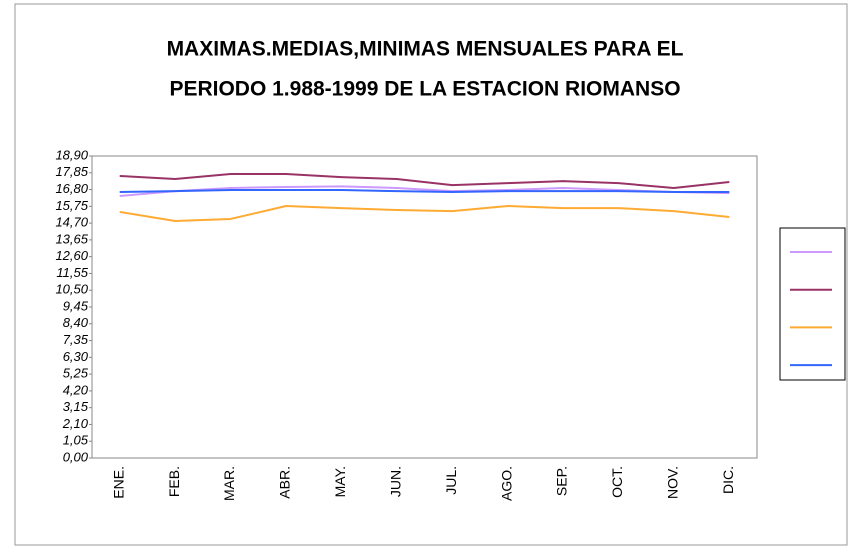 The height and width of the screenshot is (546, 849). I want to click on x-tick-label: OCT., so click(617, 482).